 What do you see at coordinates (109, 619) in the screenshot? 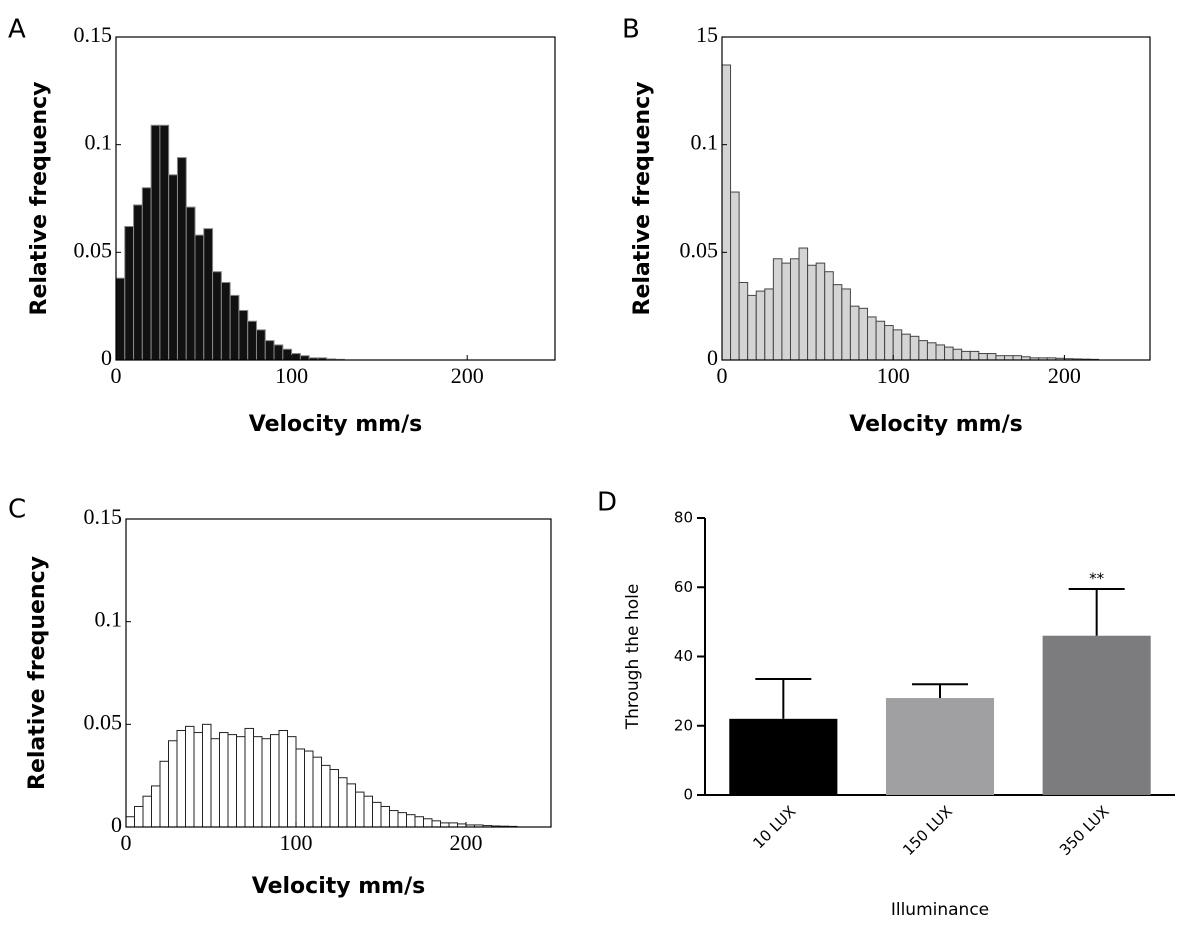
I see `y-tick-label: 0.1` at bounding box center [109, 619].